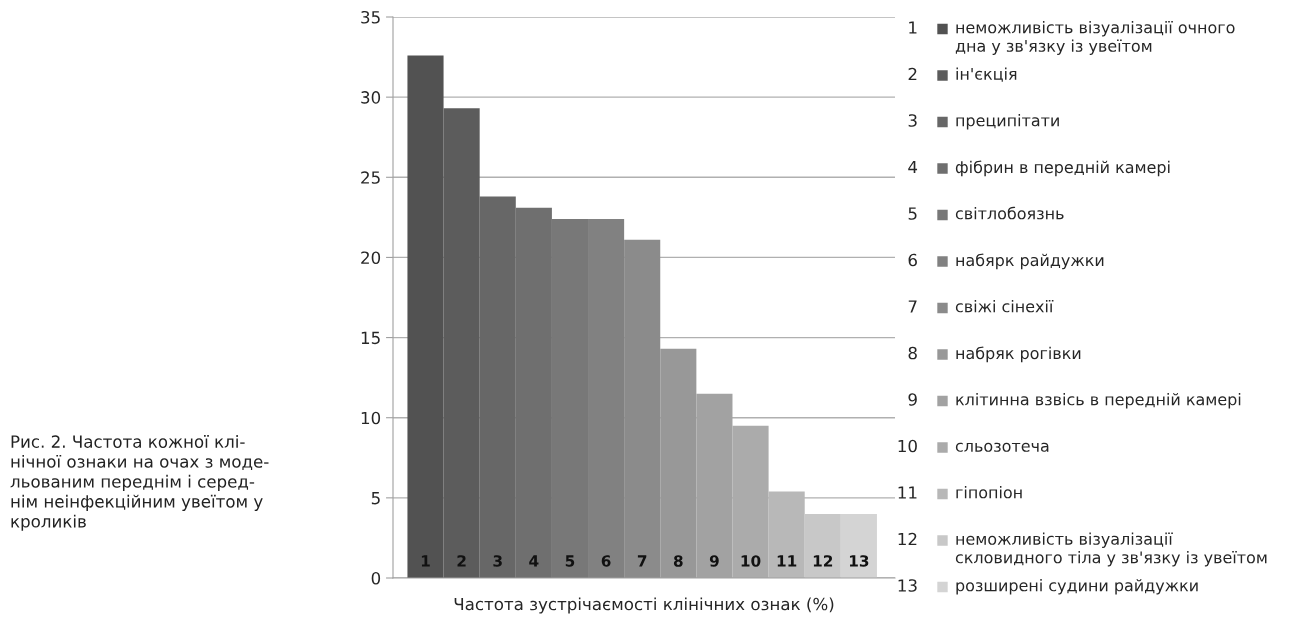 This screenshot has height=617, width=1290. What do you see at coordinates (714, 561) in the screenshot?
I see `x-tick-label: 9` at bounding box center [714, 561].